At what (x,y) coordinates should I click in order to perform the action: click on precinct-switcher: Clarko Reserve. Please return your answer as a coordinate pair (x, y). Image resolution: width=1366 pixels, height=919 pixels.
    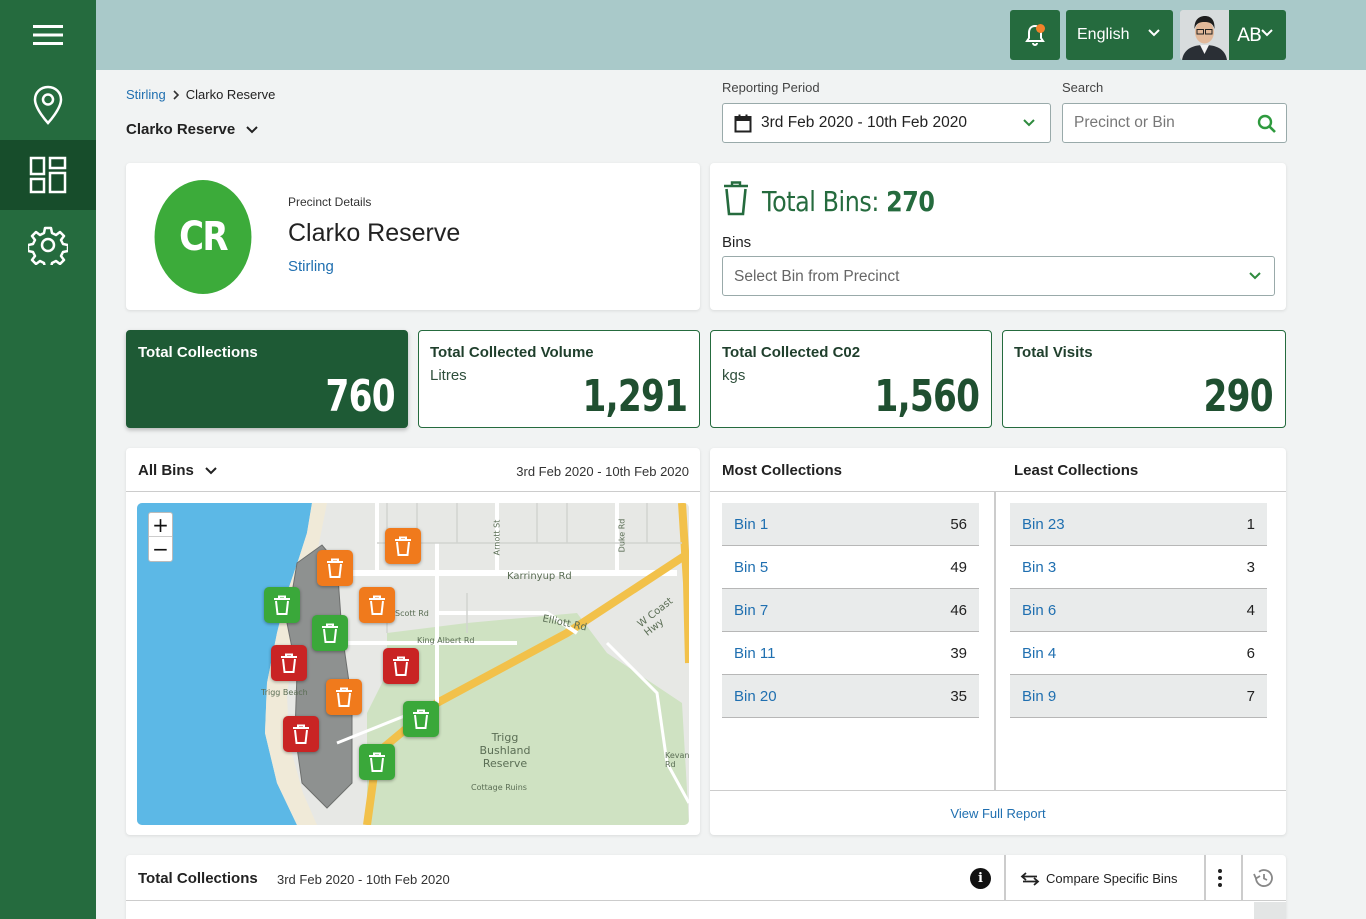
    Looking at the image, I should click on (192, 129).